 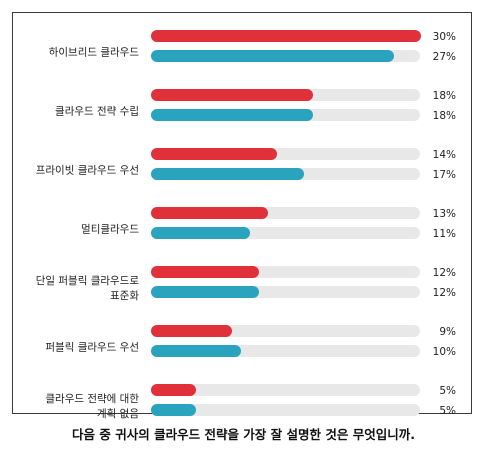 What do you see at coordinates (447, 332) in the screenshot?
I see `value-label: 9%` at bounding box center [447, 332].